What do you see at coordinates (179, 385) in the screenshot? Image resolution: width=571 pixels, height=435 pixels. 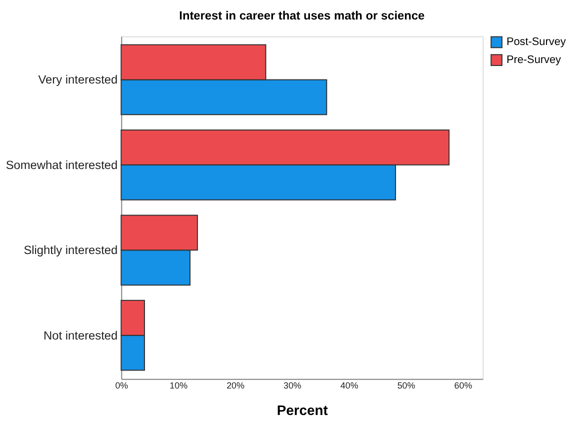 I see `x-tick-label: 10%` at bounding box center [179, 385].